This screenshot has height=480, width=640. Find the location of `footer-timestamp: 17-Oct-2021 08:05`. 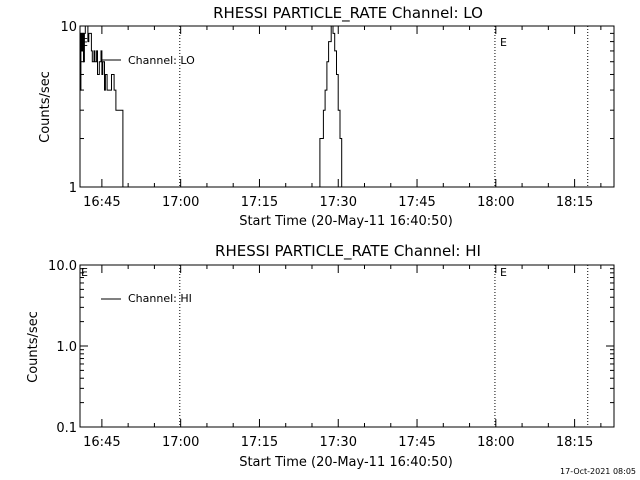

footer-timestamp: 17-Oct-2021 08:05 is located at coordinates (598, 471).